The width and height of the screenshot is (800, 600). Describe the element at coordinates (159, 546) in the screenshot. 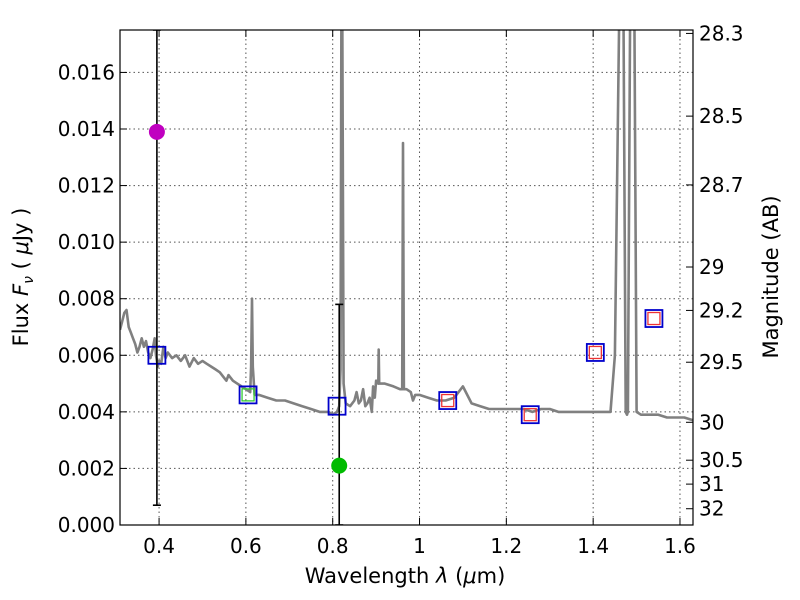

I see `x-tick-label: 0.4` at that location.